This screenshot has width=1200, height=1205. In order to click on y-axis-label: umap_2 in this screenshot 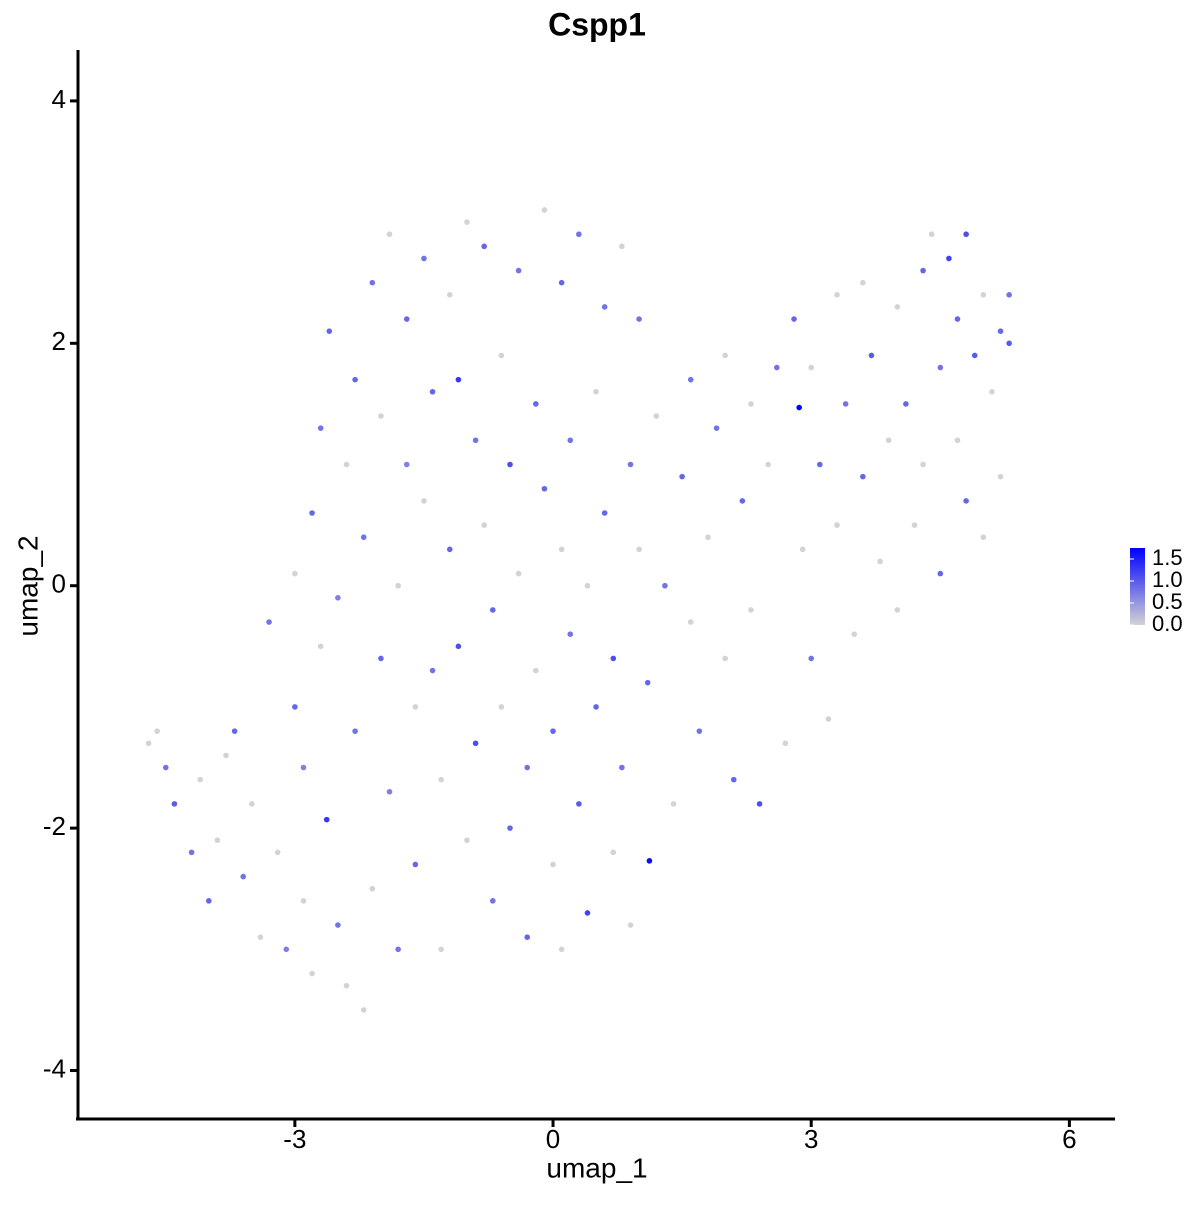, I will do `click(27, 585)`.